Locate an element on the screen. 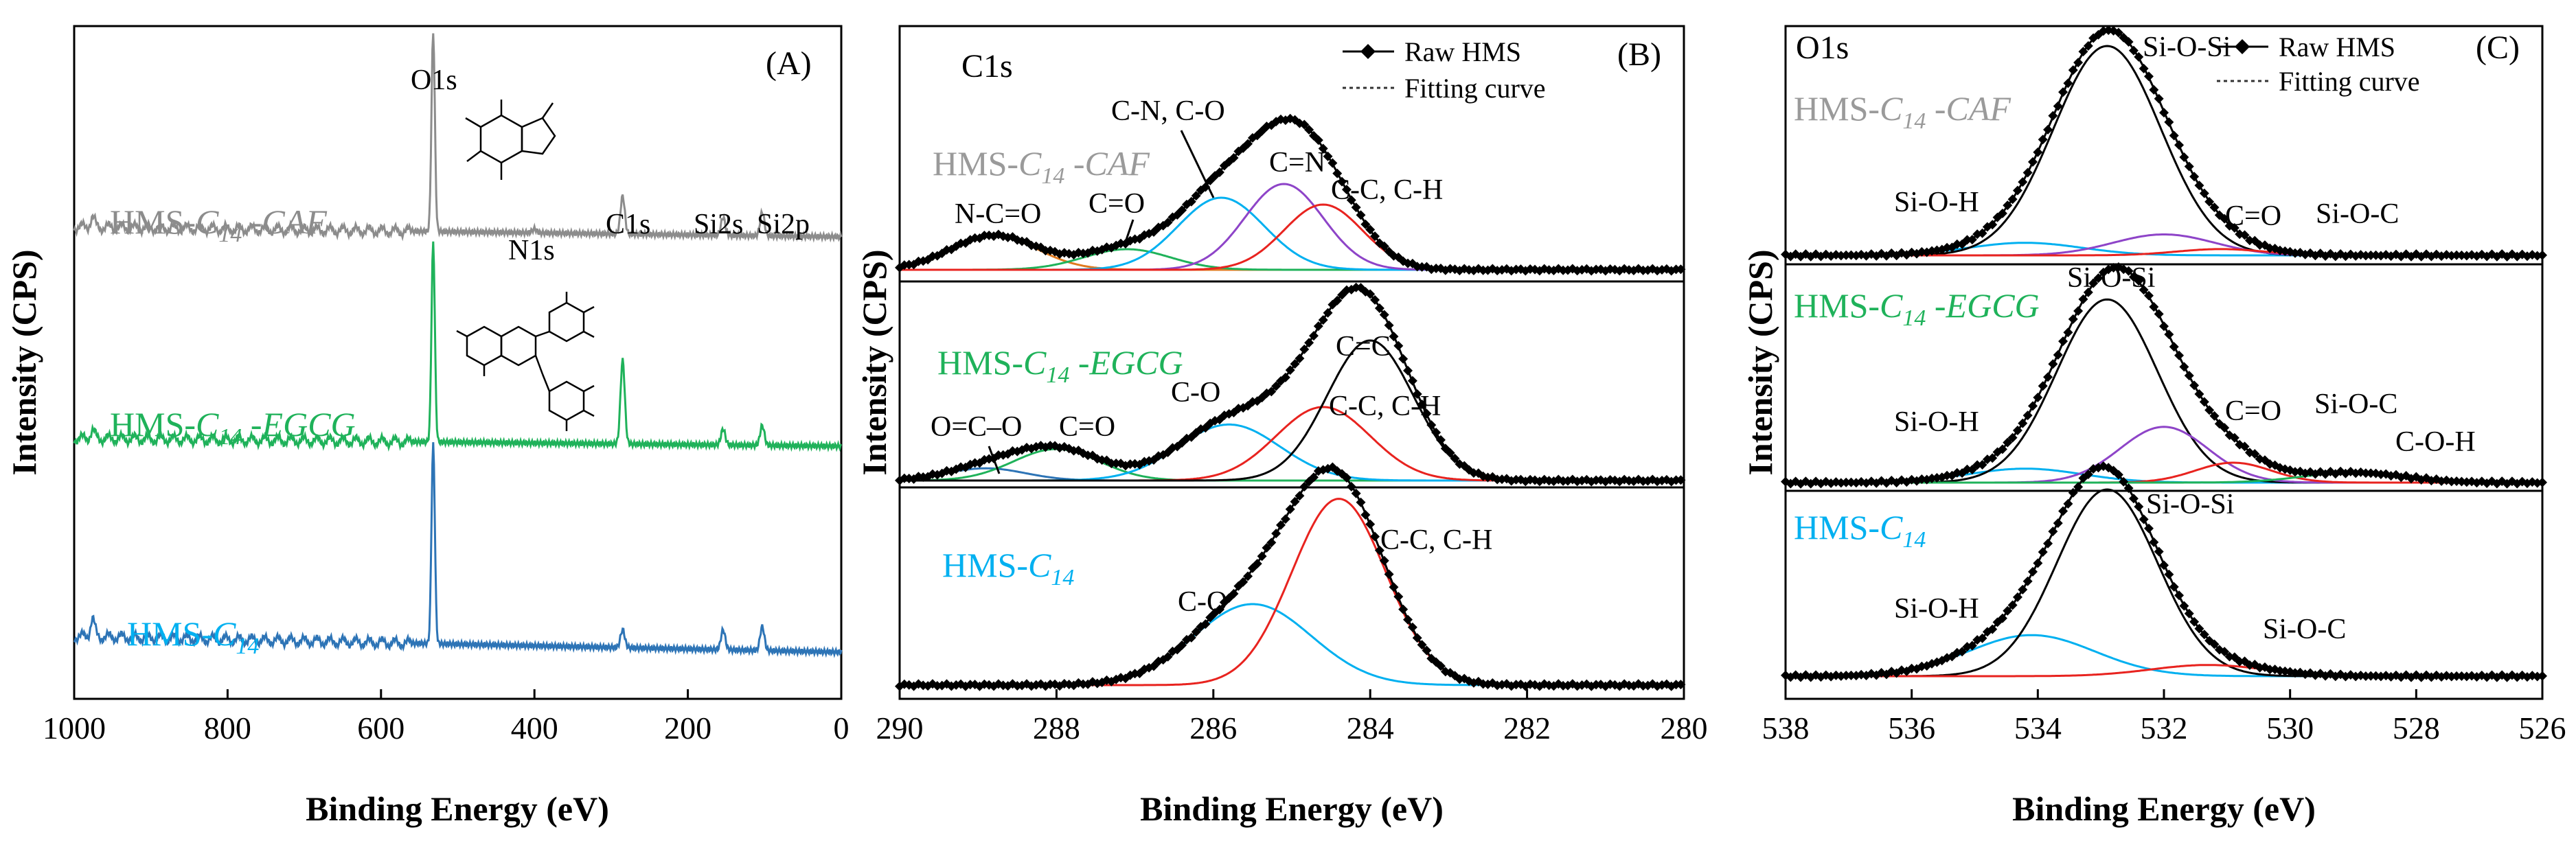  panel-b-ylabel: Intensity (CPS) is located at coordinates (874, 362).